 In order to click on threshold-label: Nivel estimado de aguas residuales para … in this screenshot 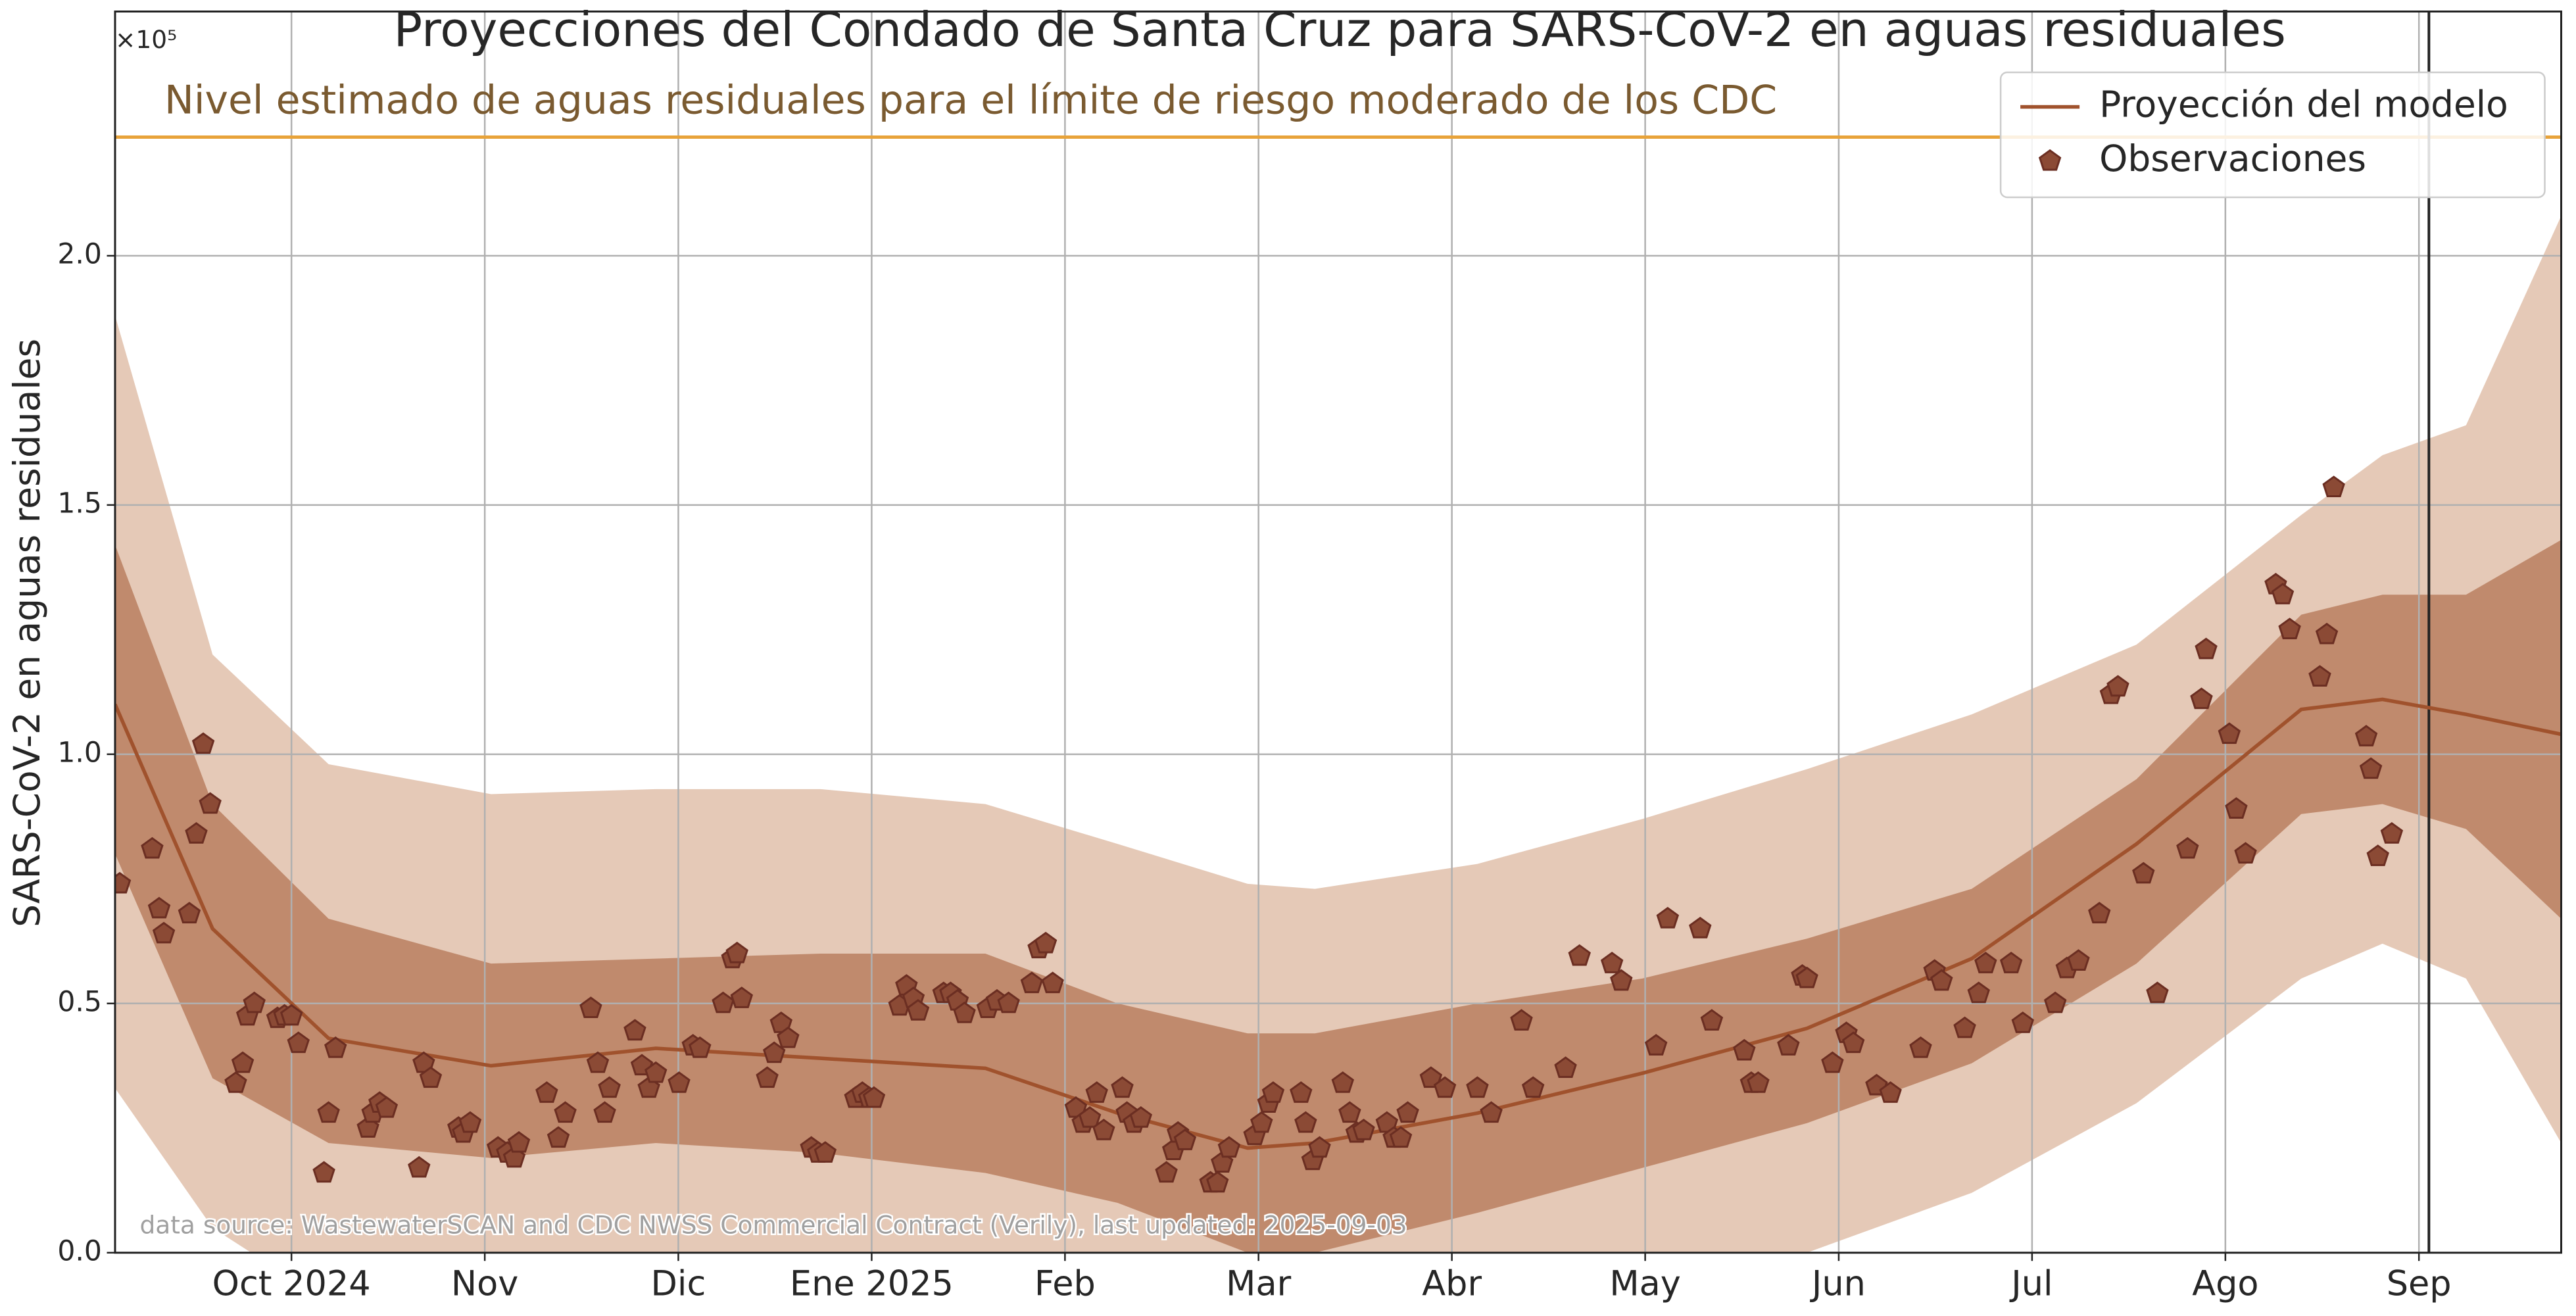, I will do `click(970, 101)`.